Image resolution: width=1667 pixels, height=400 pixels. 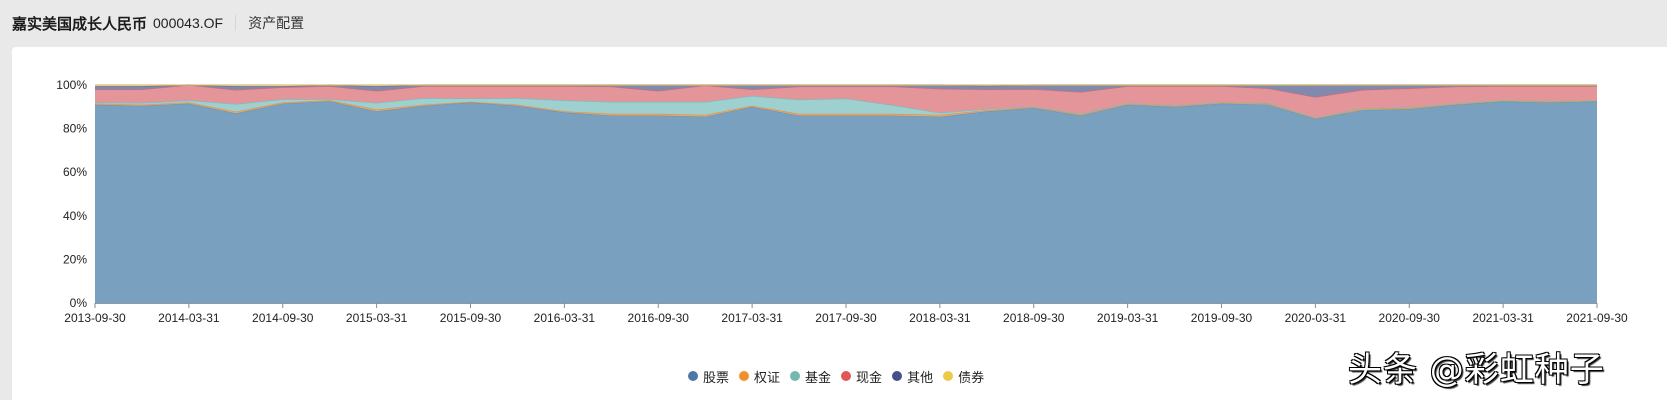 I want to click on x-tick-label: 2014-09-30, so click(x=283, y=318).